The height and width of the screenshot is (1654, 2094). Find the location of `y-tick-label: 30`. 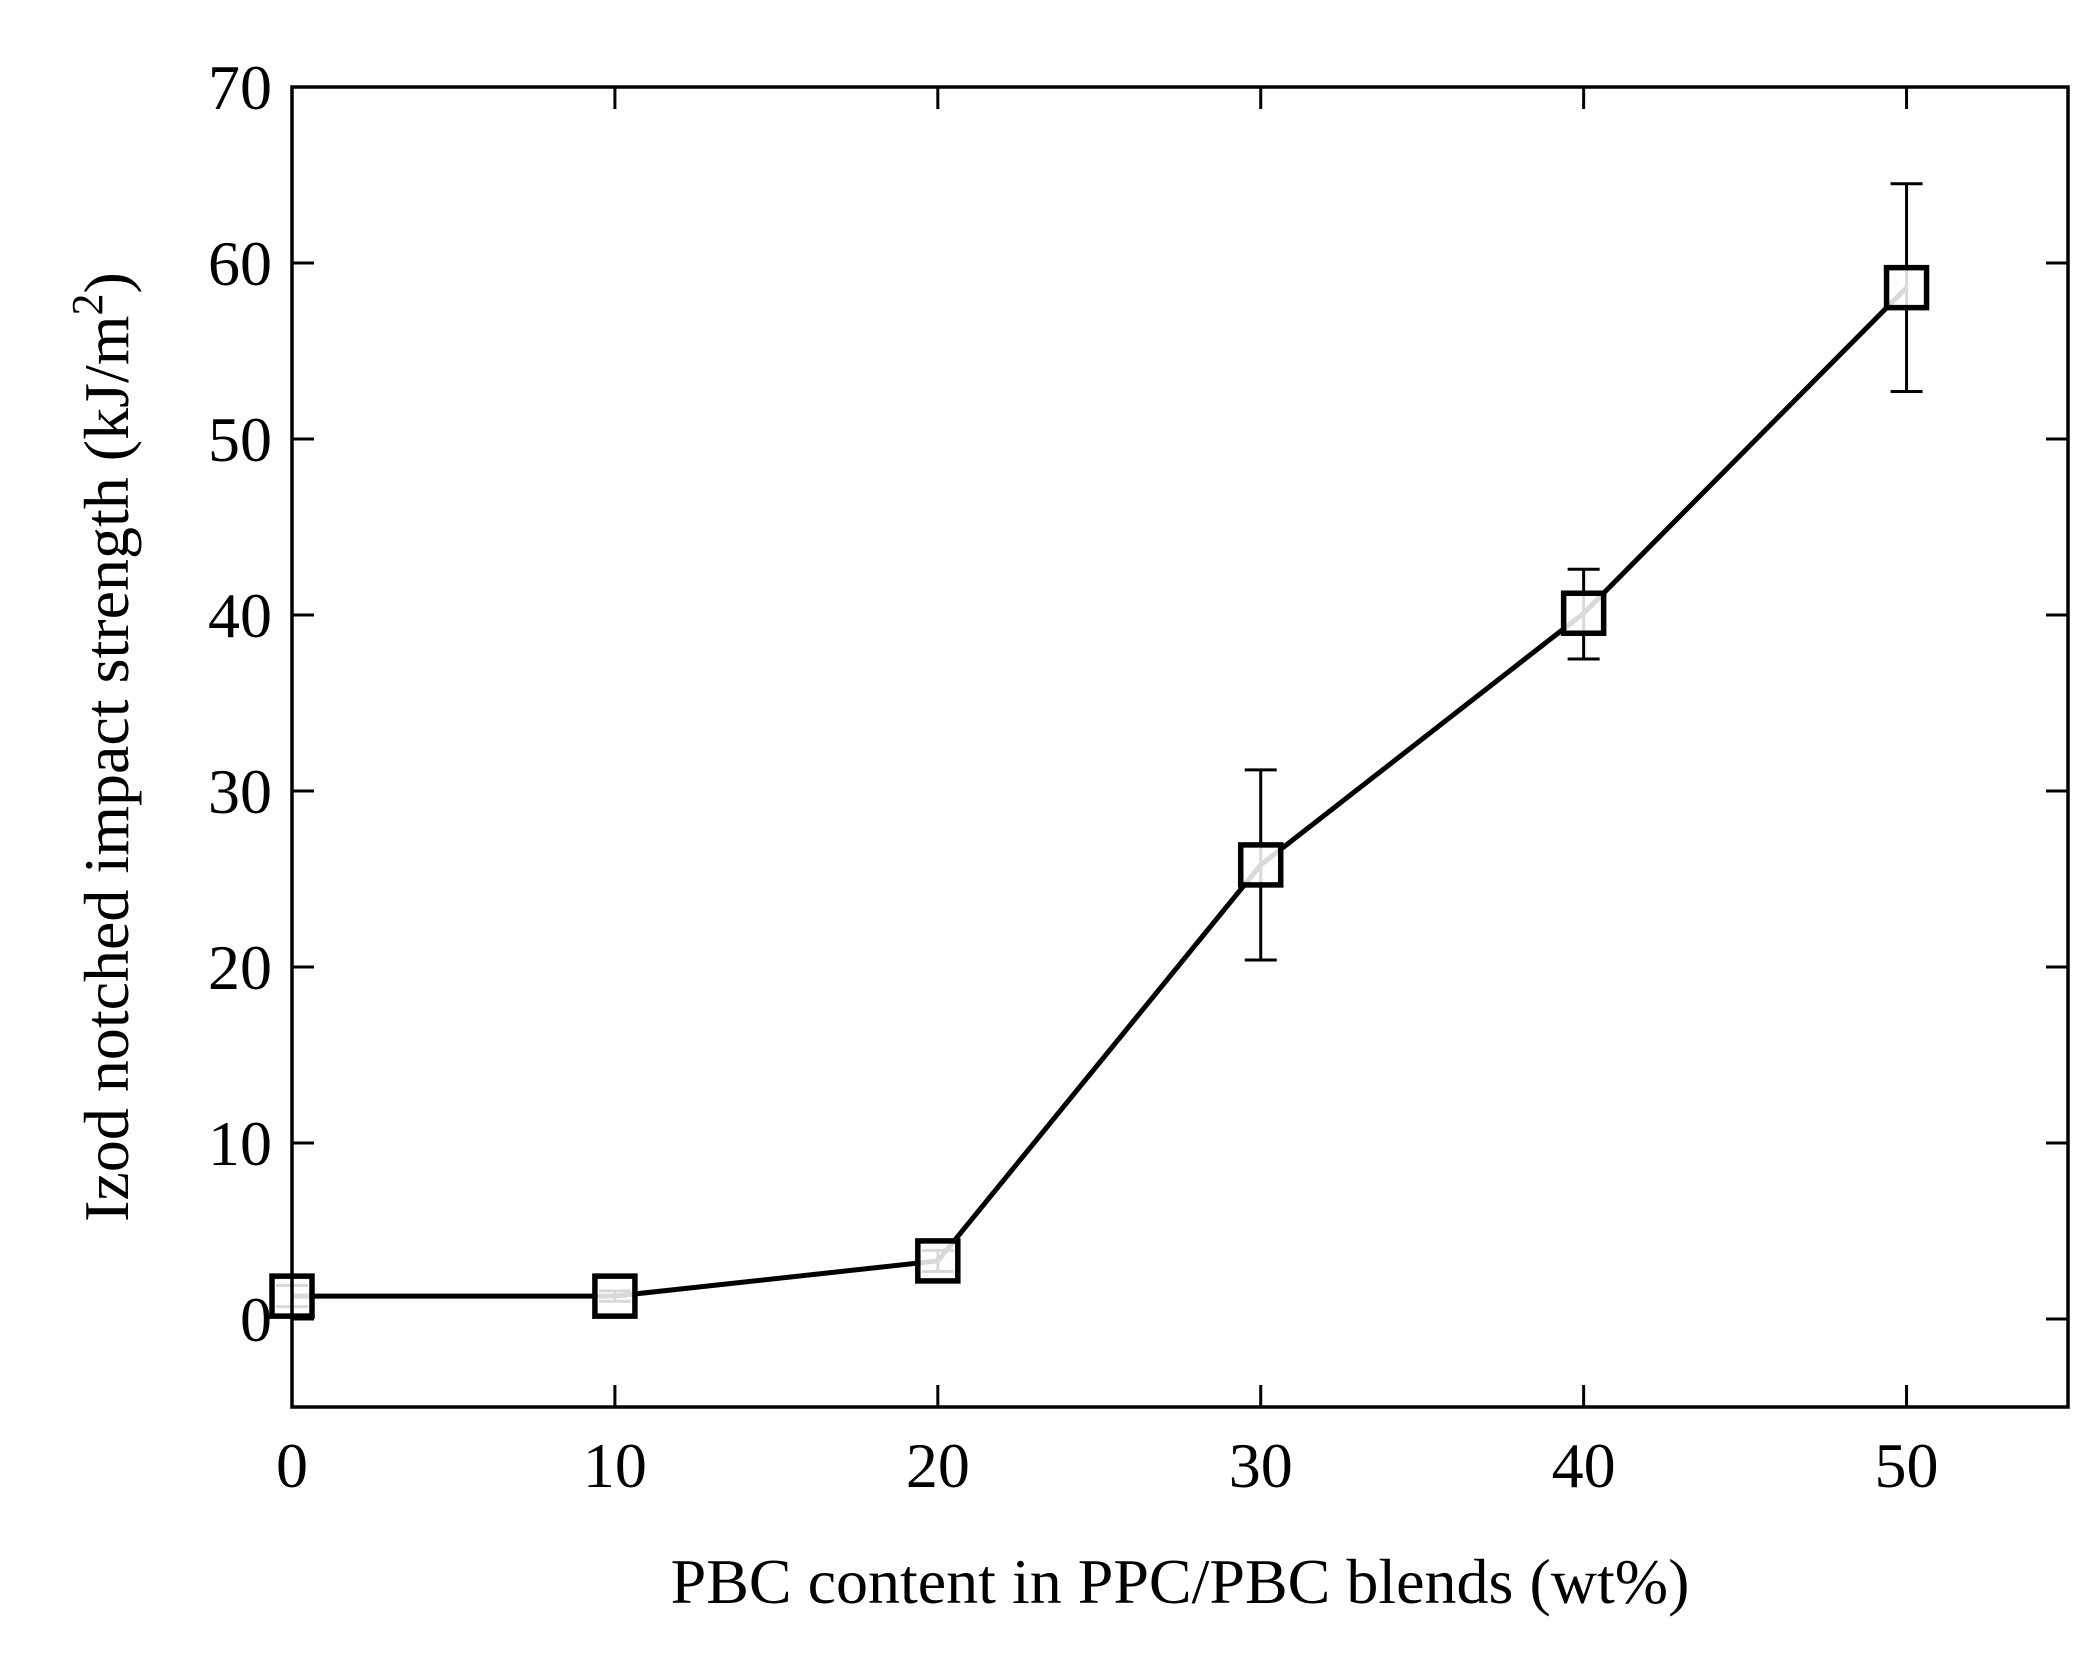

y-tick-label: 30 is located at coordinates (240, 791).